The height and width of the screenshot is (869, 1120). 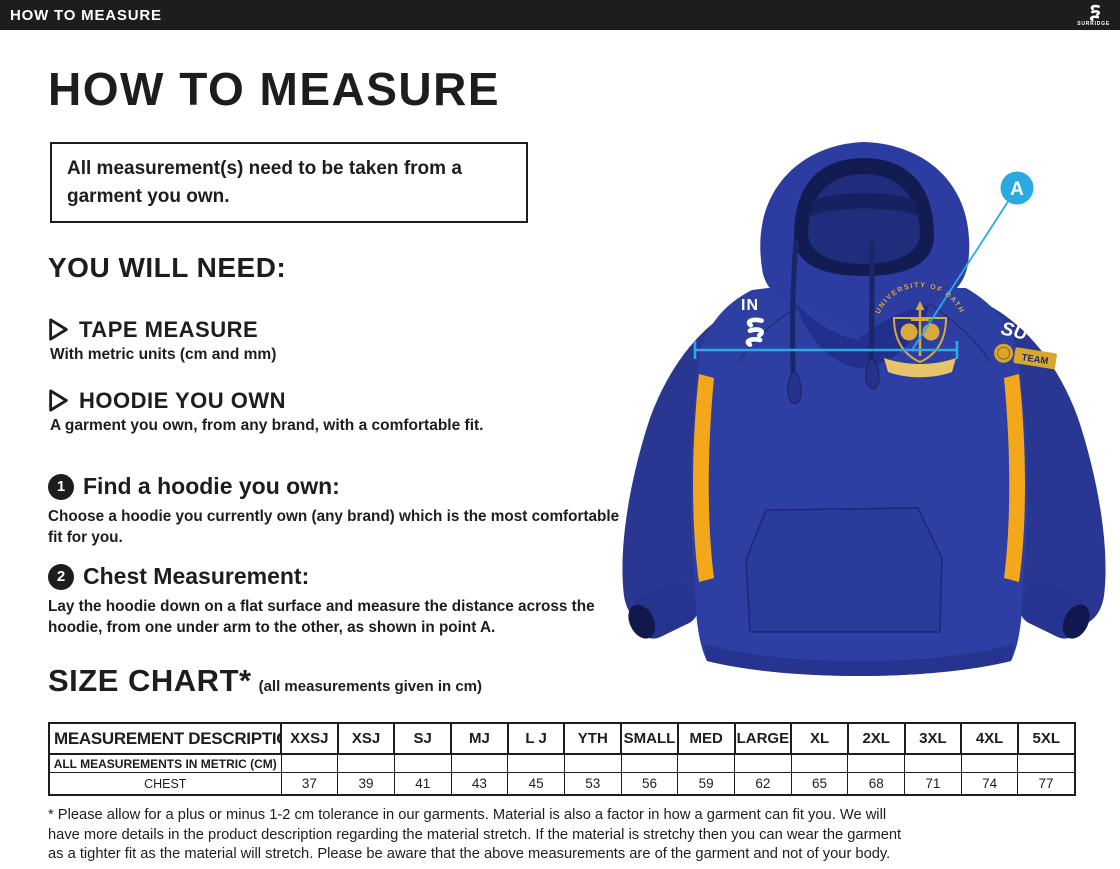 I want to click on column-header: XSJ, so click(x=366, y=738).